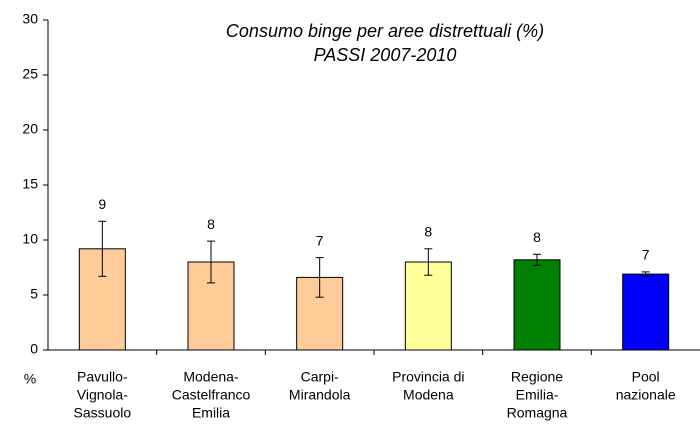 The width and height of the screenshot is (700, 430). I want to click on x-tick-label: Carpi-, so click(320, 377).